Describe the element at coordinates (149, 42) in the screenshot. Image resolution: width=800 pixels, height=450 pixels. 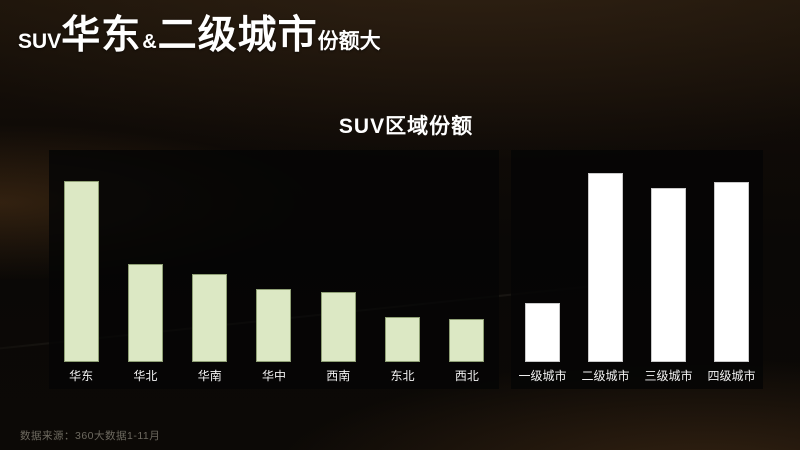
I see `slide-title-ampersand: &` at that location.